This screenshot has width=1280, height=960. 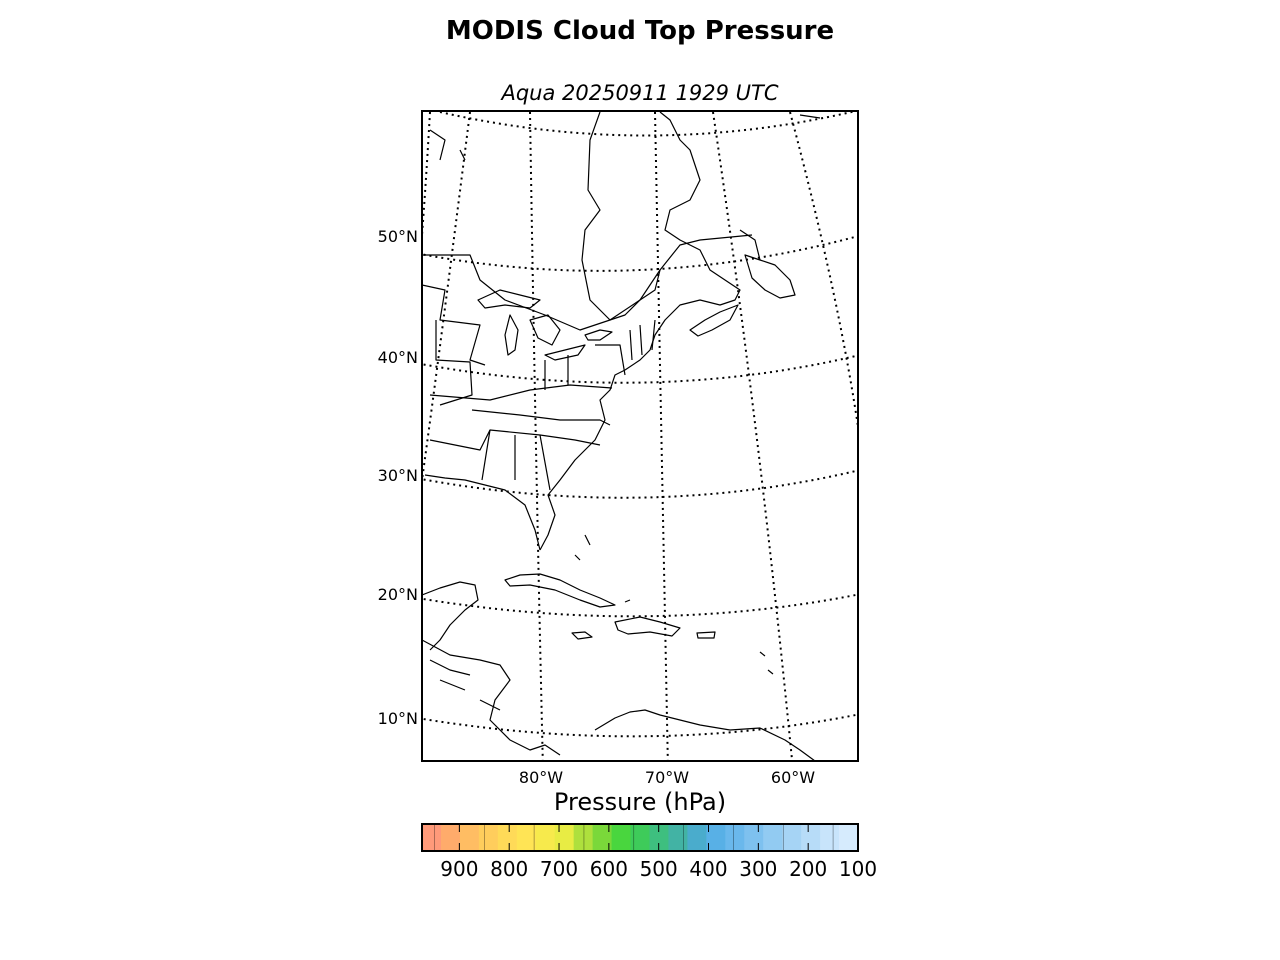 I want to click on lake-huron, so click(x=545, y=330).